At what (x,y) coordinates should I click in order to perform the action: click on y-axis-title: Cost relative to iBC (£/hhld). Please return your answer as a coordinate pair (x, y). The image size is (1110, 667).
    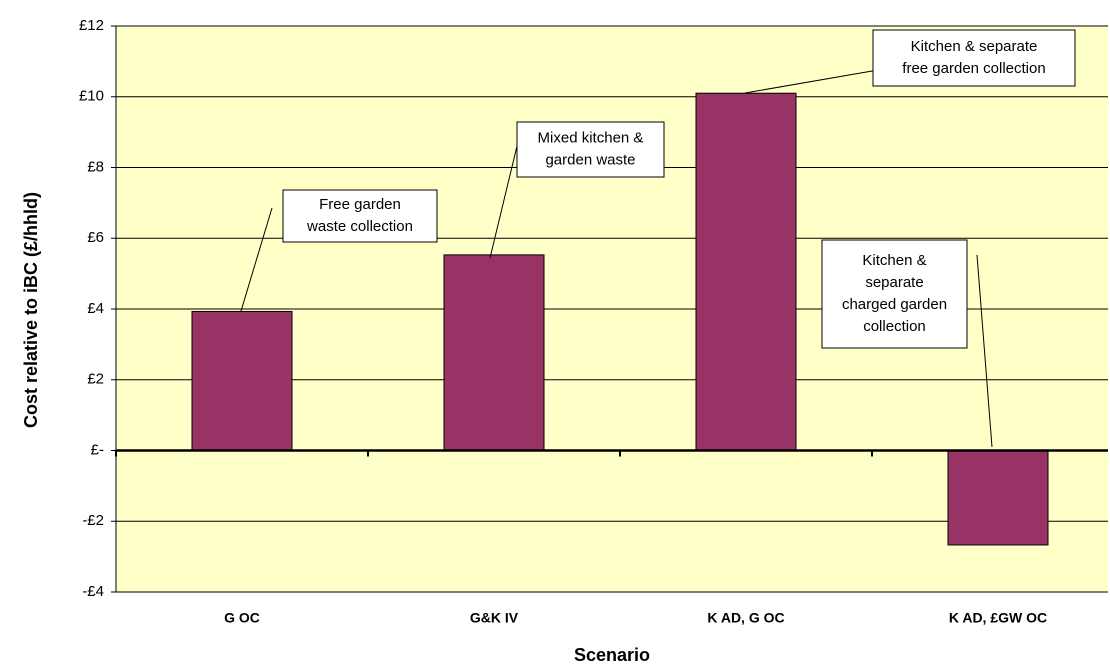
    Looking at the image, I should click on (31, 310).